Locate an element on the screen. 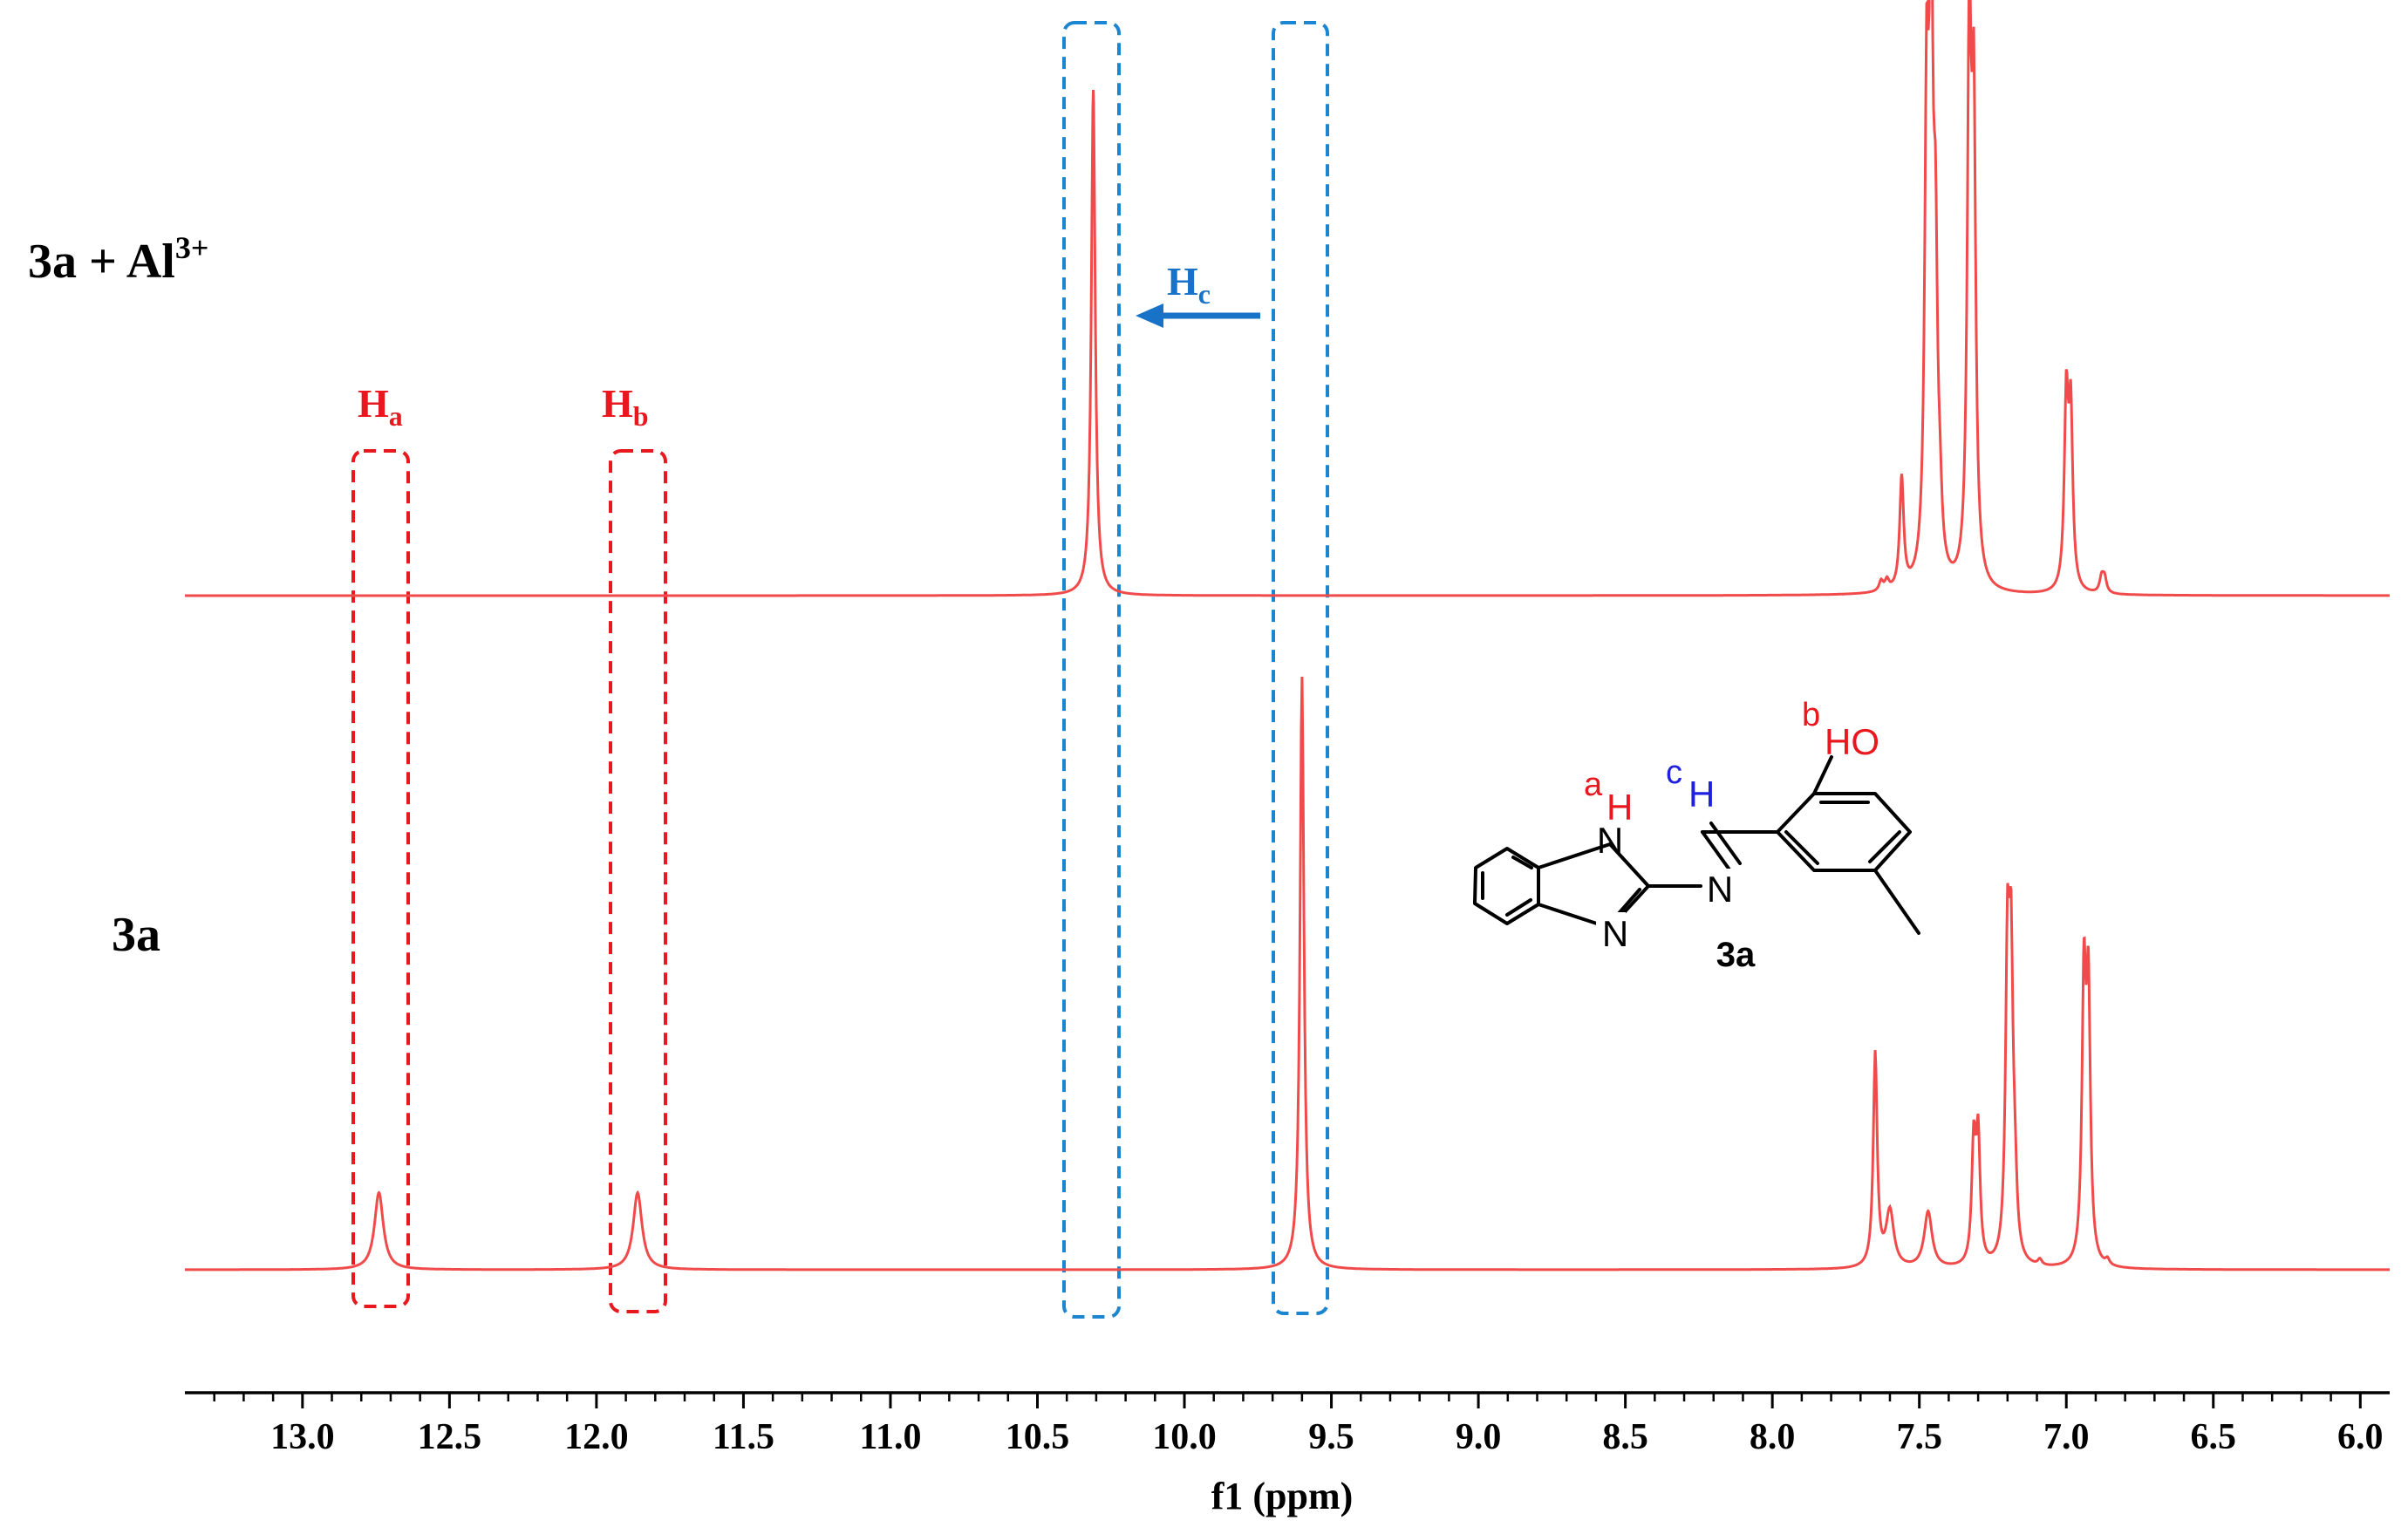  x-tick-label: 9.0 is located at coordinates (1479, 1437).